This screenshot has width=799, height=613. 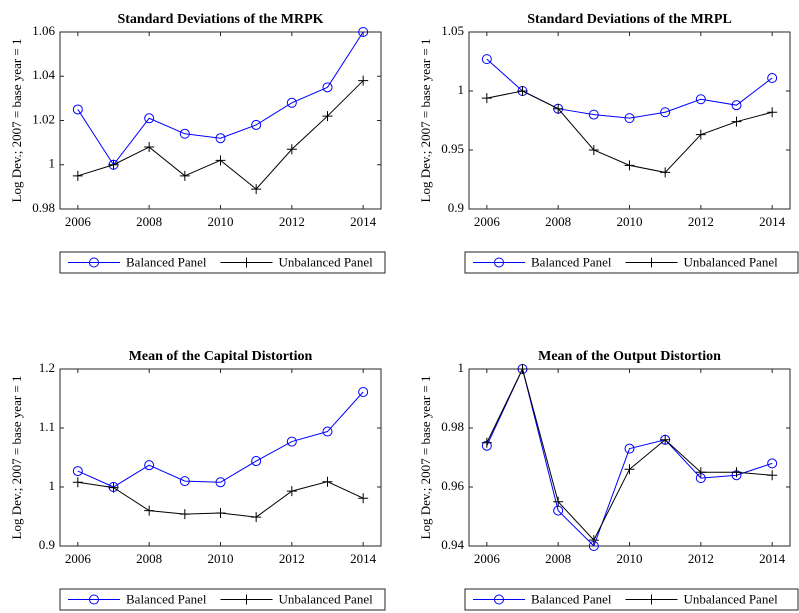 What do you see at coordinates (221, 356) in the screenshot?
I see `chart-title: Mean of the Capital Distortion` at bounding box center [221, 356].